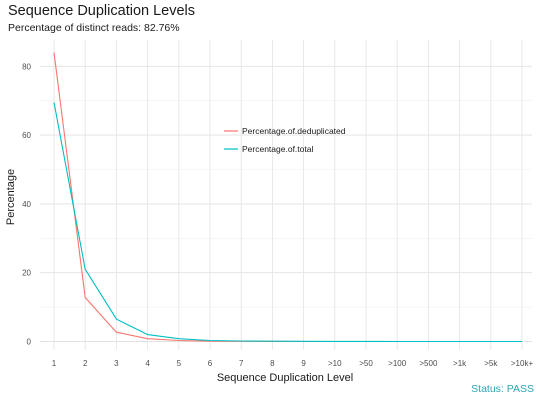 The height and width of the screenshot is (400, 540). I want to click on x-tick-label: >1k, so click(460, 363).